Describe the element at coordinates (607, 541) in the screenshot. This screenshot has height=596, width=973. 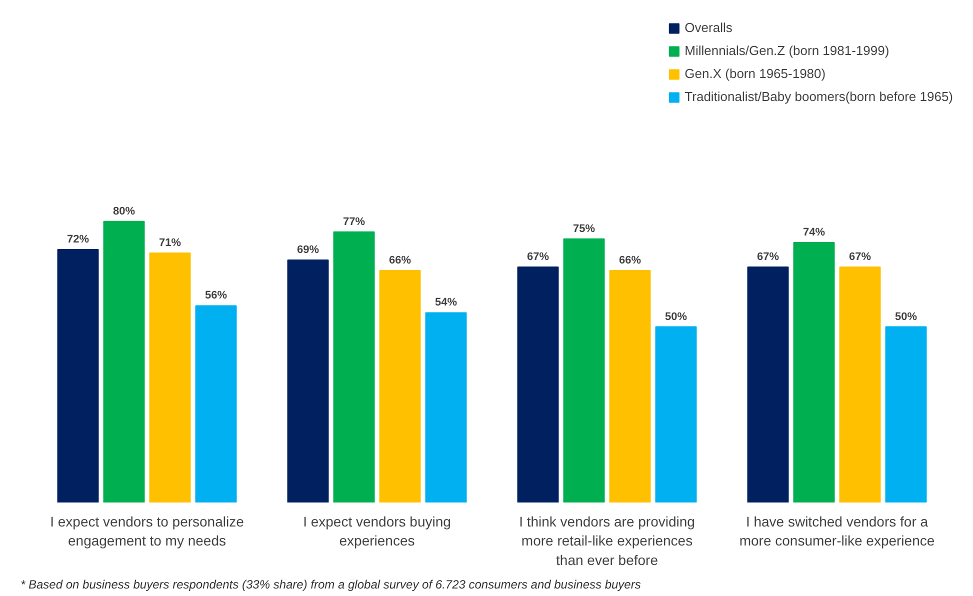
I see `x-tick-label: I think vendors are providing more retail-like experiences than ever before` at that location.